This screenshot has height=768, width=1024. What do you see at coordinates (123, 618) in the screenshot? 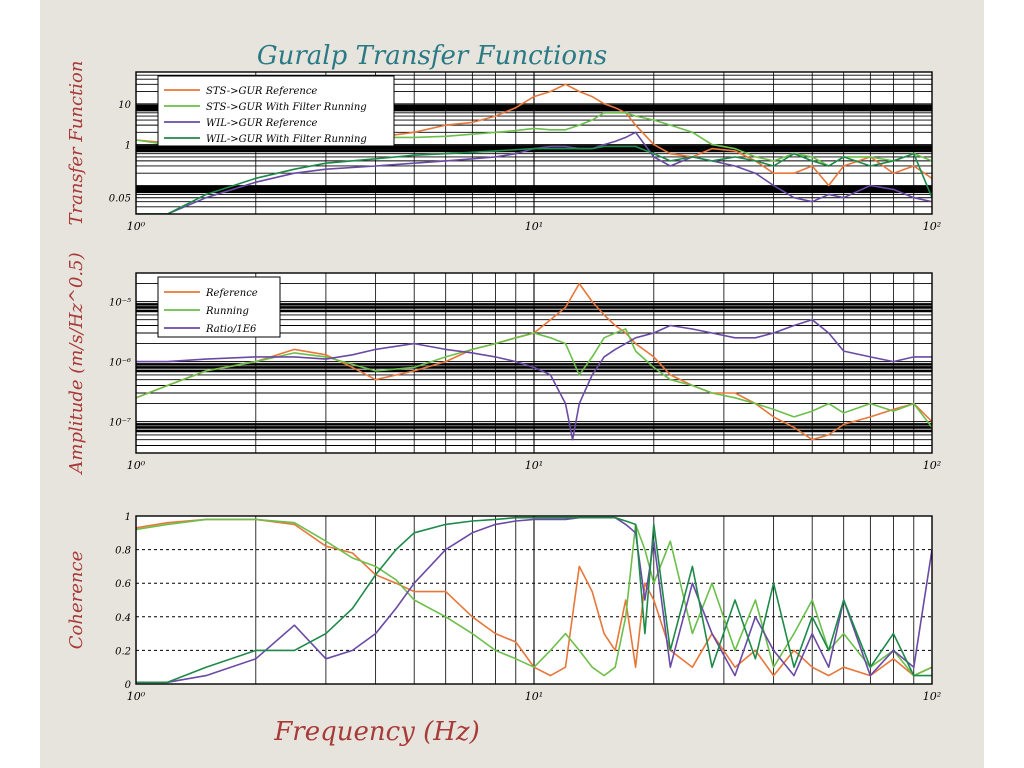
I see `y-tick-label: 0.4` at bounding box center [123, 618].